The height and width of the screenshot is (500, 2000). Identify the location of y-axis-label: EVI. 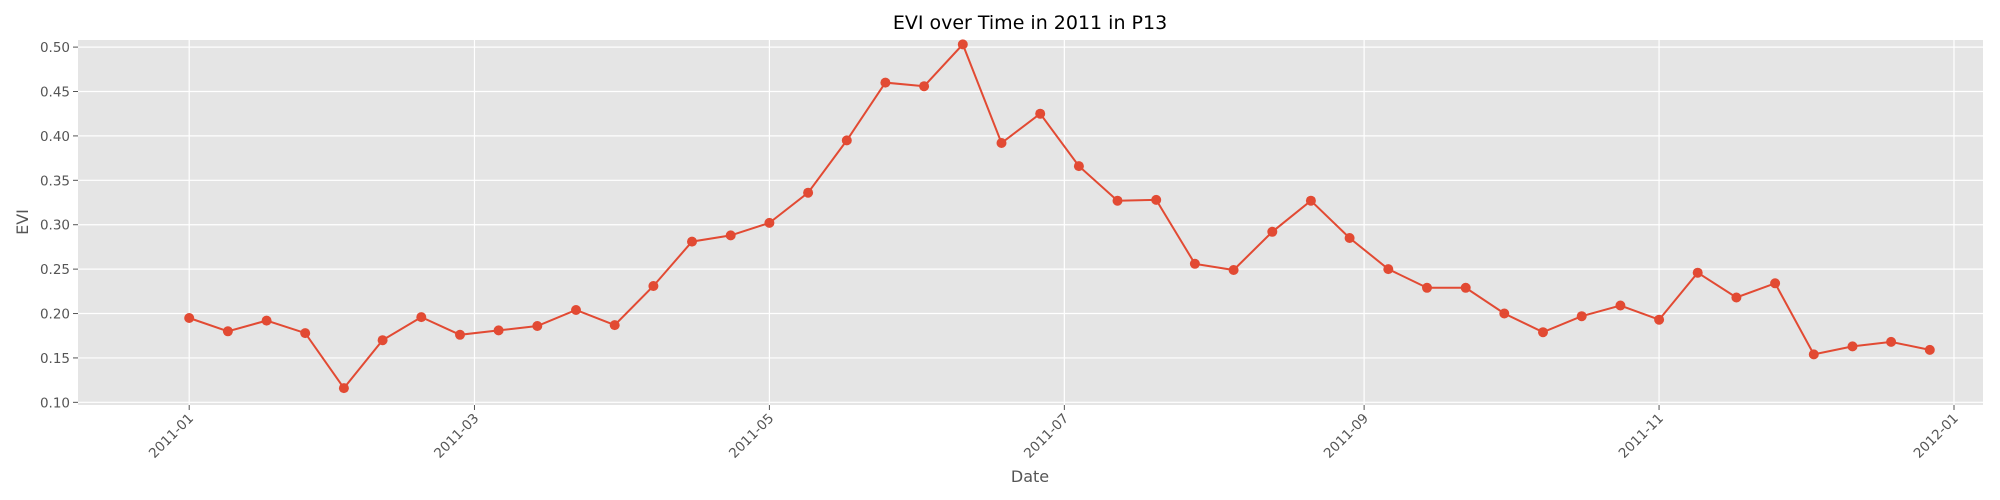
(22, 222).